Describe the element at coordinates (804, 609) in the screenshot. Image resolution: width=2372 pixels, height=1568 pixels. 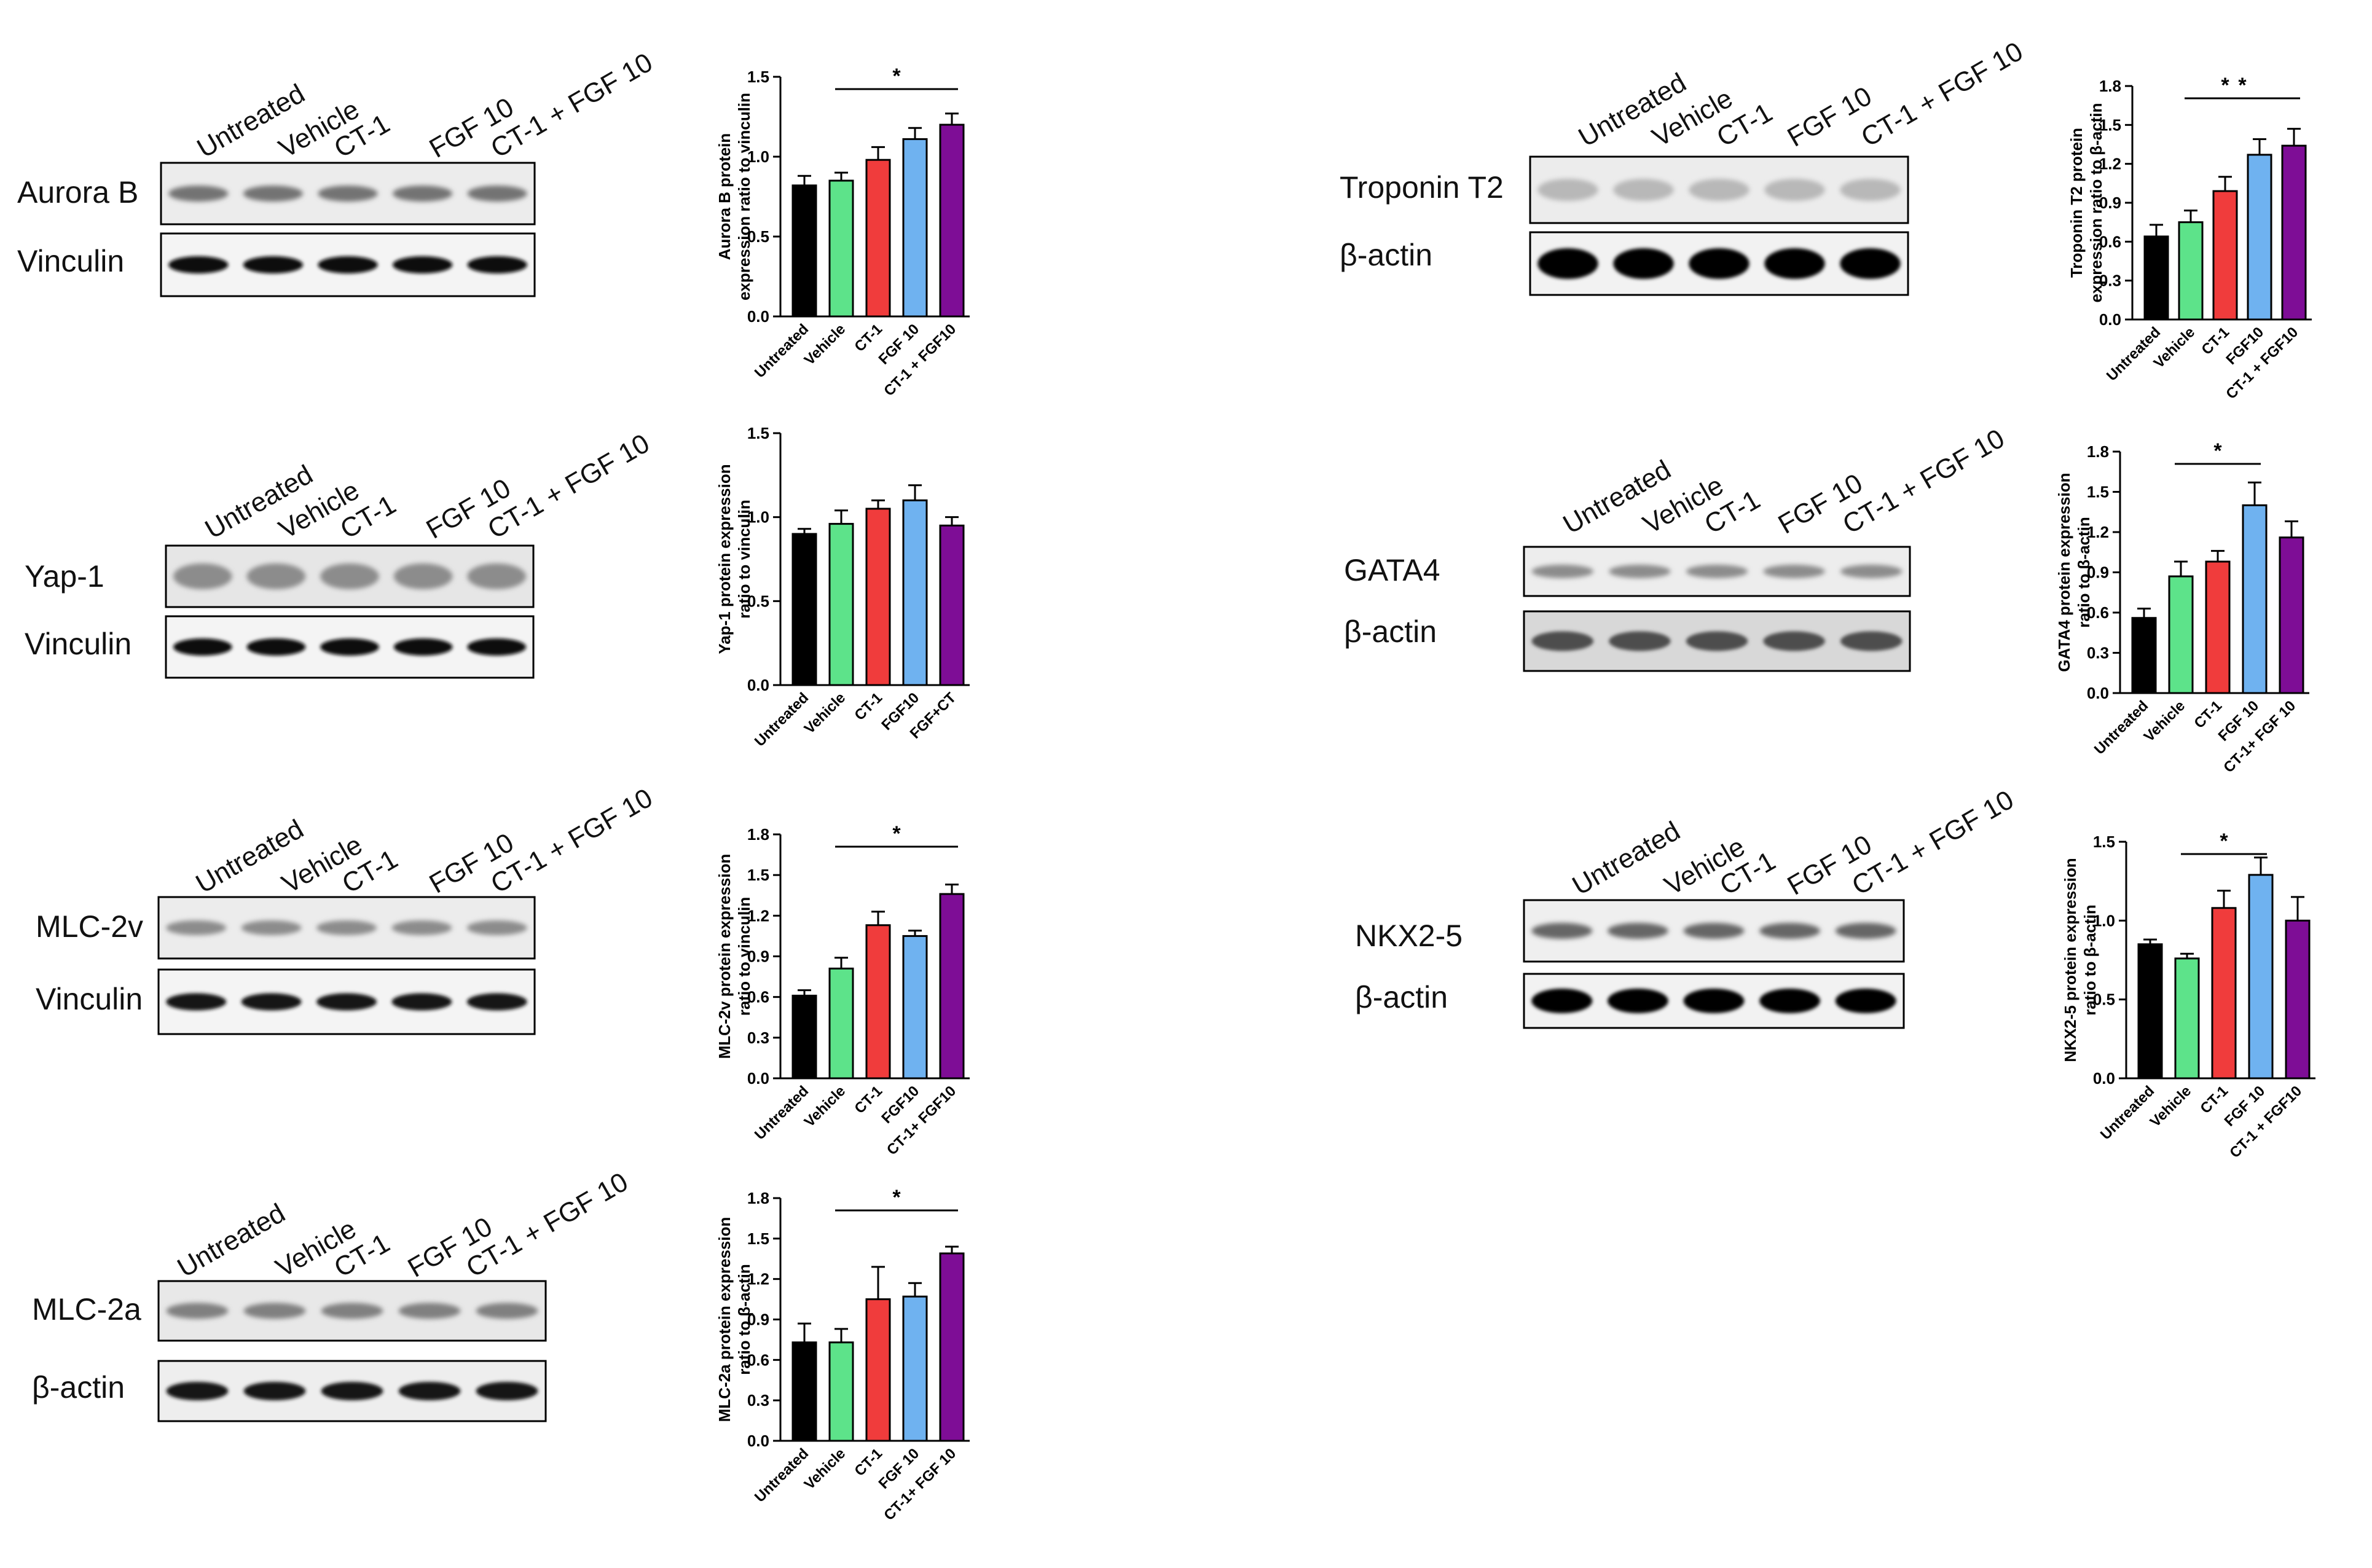
I see `bar-untreated` at that location.